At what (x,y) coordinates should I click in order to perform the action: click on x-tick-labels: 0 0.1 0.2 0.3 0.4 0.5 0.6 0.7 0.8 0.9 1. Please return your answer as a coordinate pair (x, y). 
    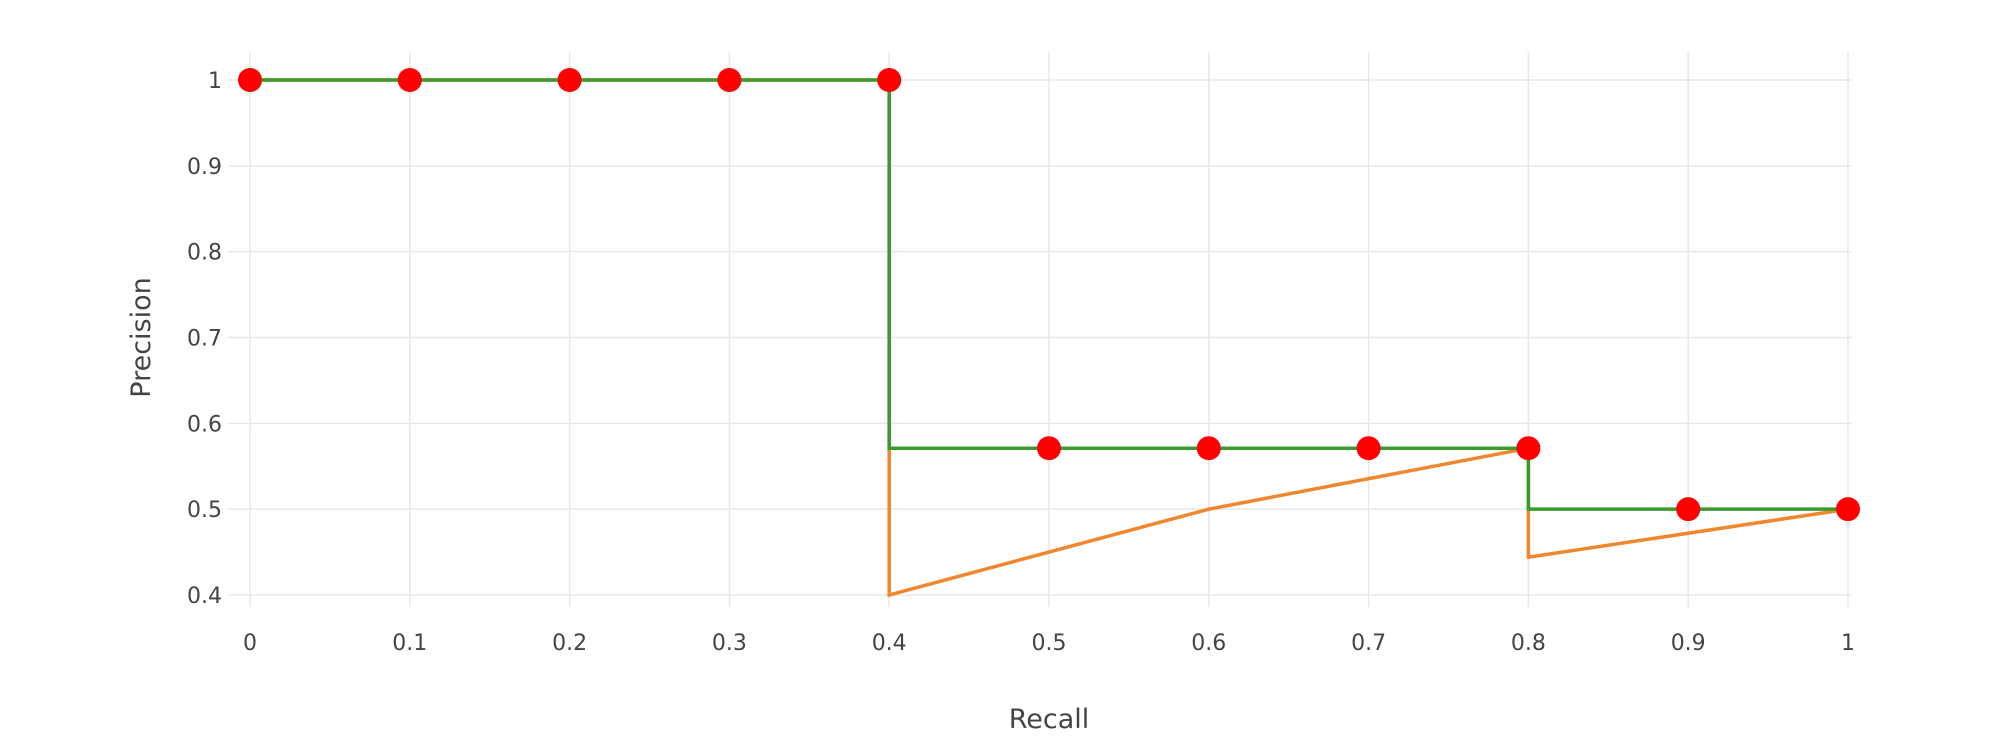
    Looking at the image, I should click on (1049, 643).